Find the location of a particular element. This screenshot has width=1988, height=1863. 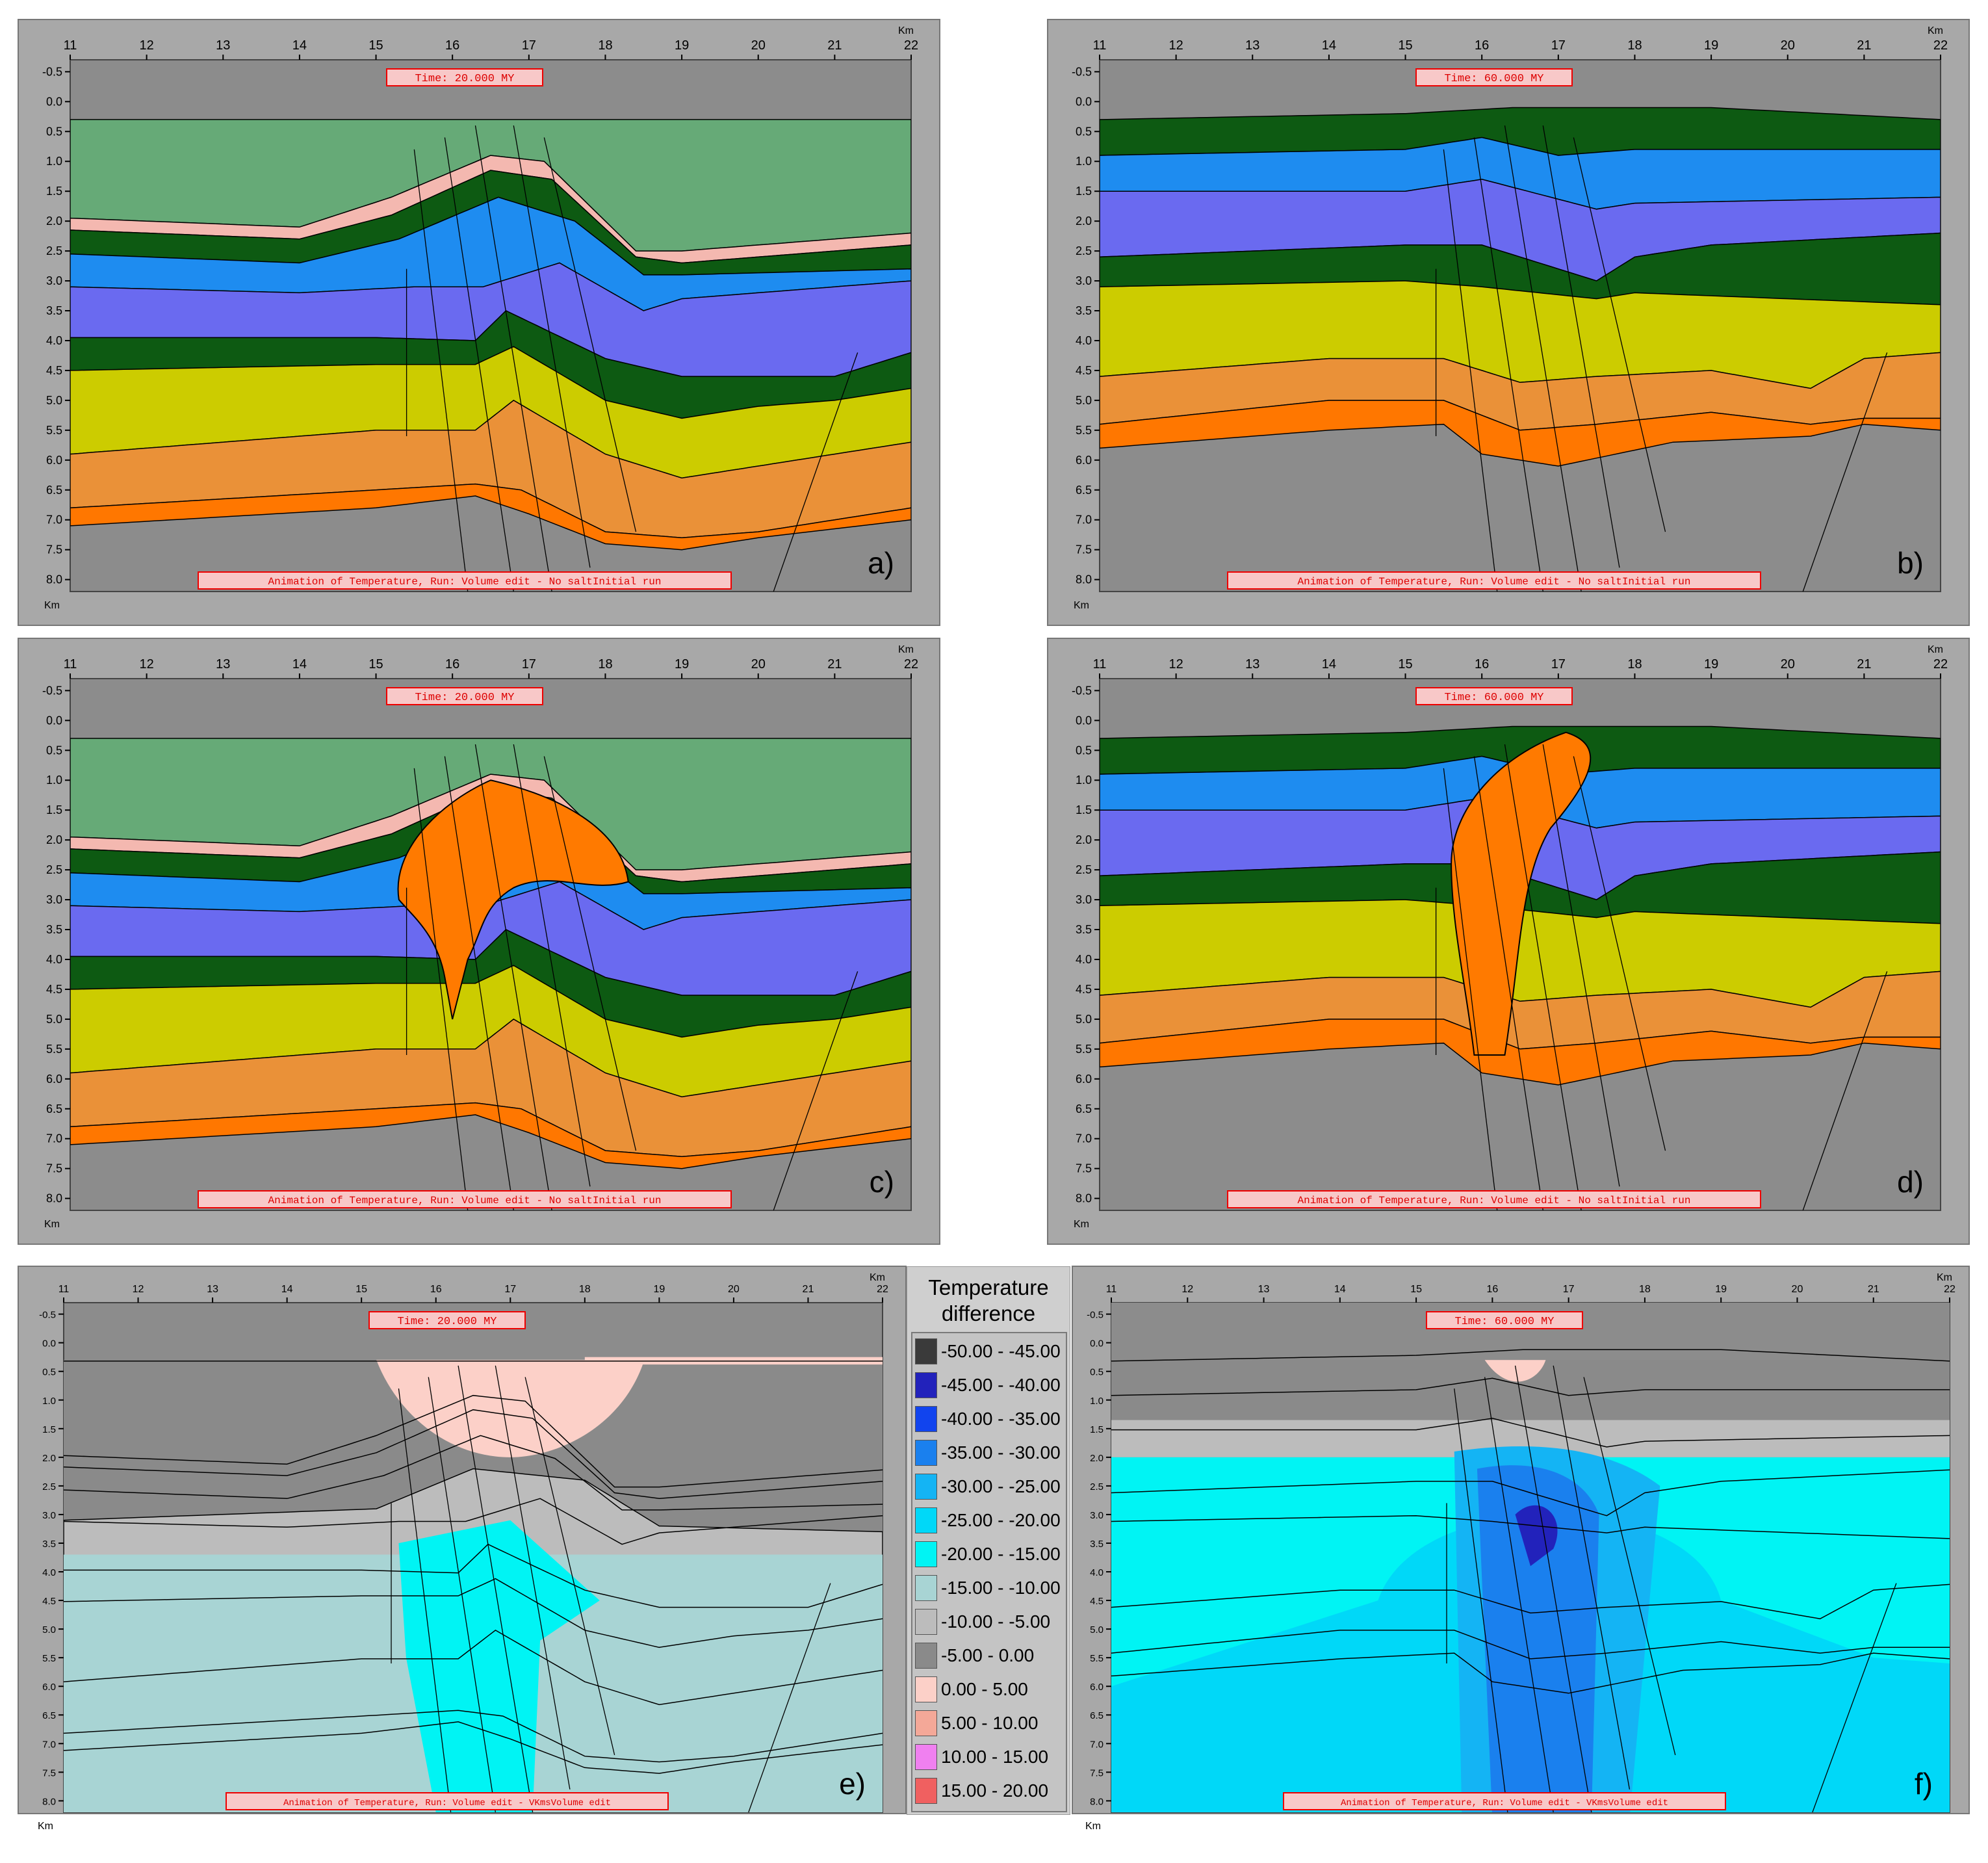

x-tick-label: 14 is located at coordinates (1329, 664).